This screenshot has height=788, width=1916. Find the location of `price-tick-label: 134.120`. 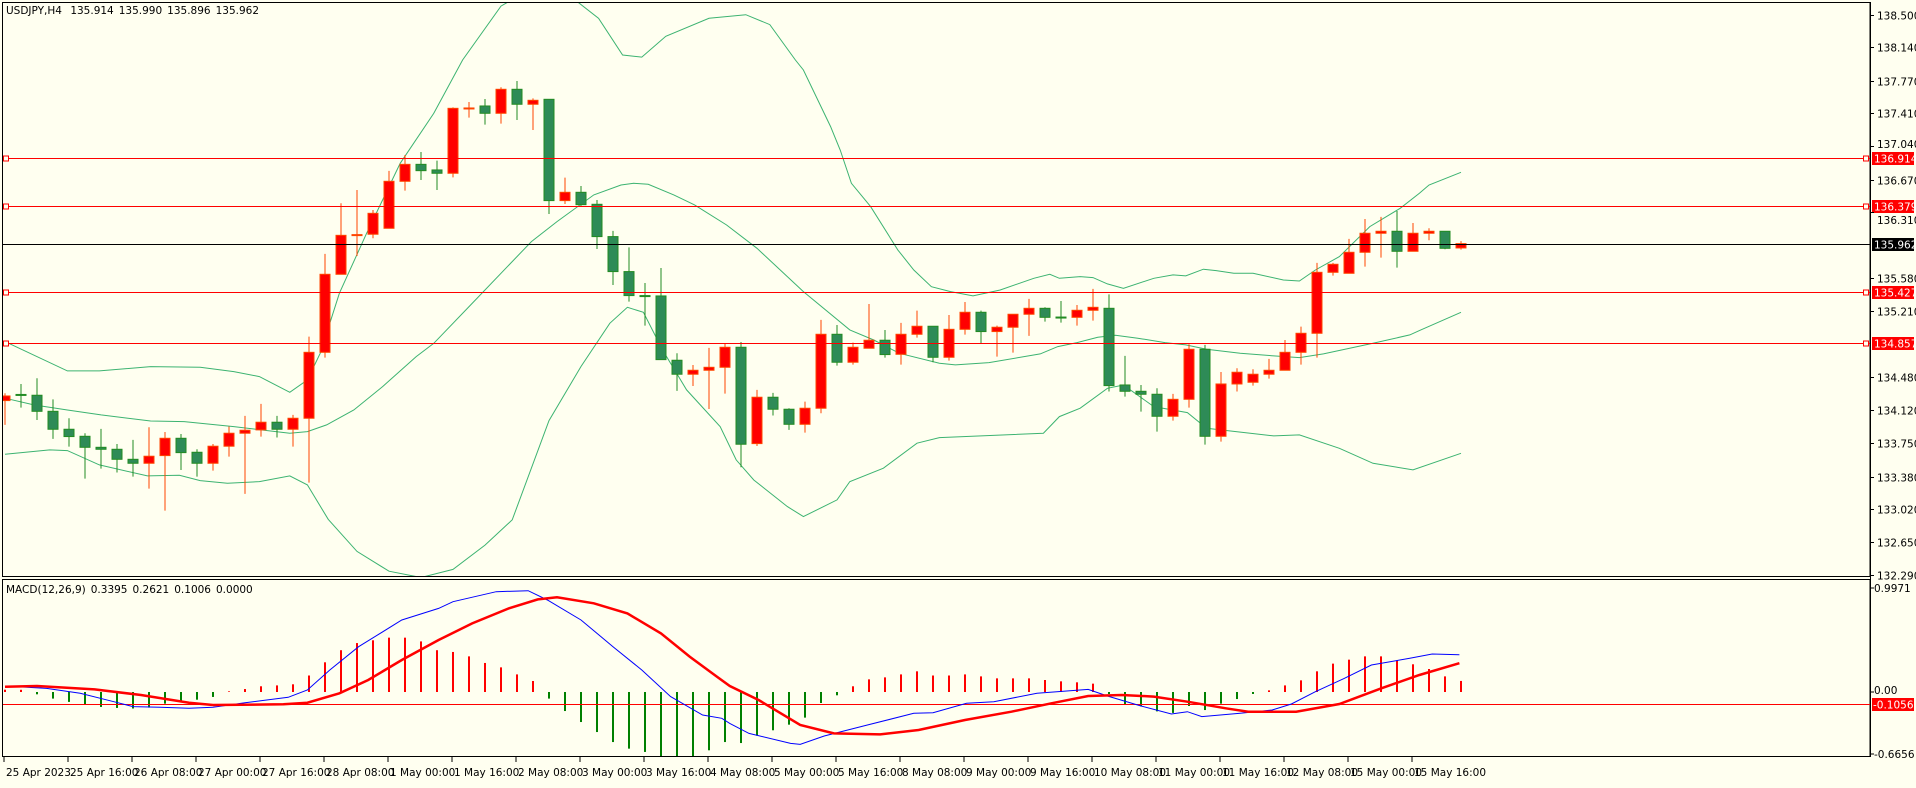

price-tick-label: 134.120 is located at coordinates (1896, 412).